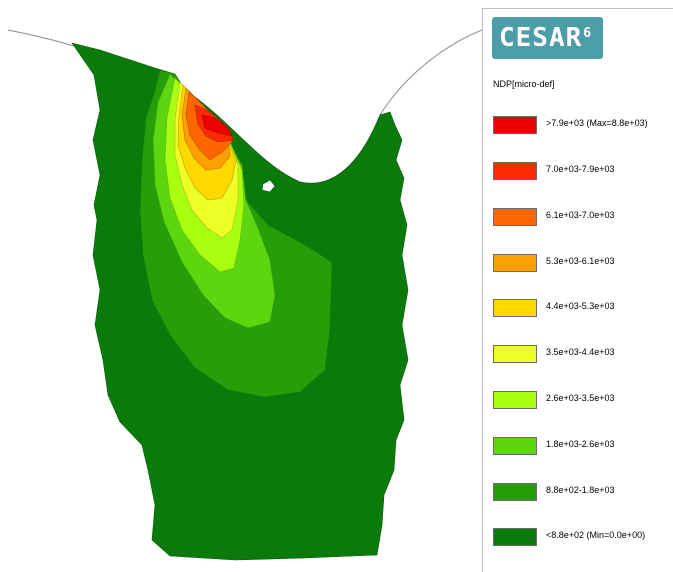 This screenshot has height=572, width=673. I want to click on legend-quantity-label: NDP[micro-def], so click(524, 84).